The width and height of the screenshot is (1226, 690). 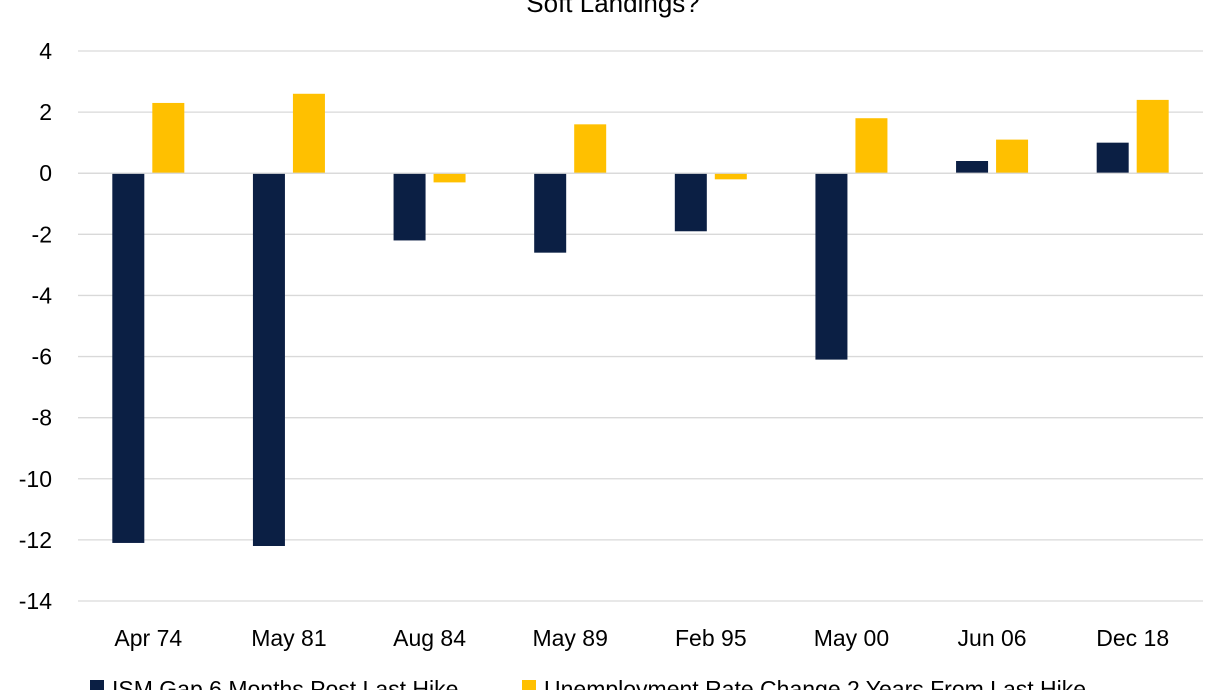 I want to click on x-tick-label: May 00, so click(x=851, y=638).